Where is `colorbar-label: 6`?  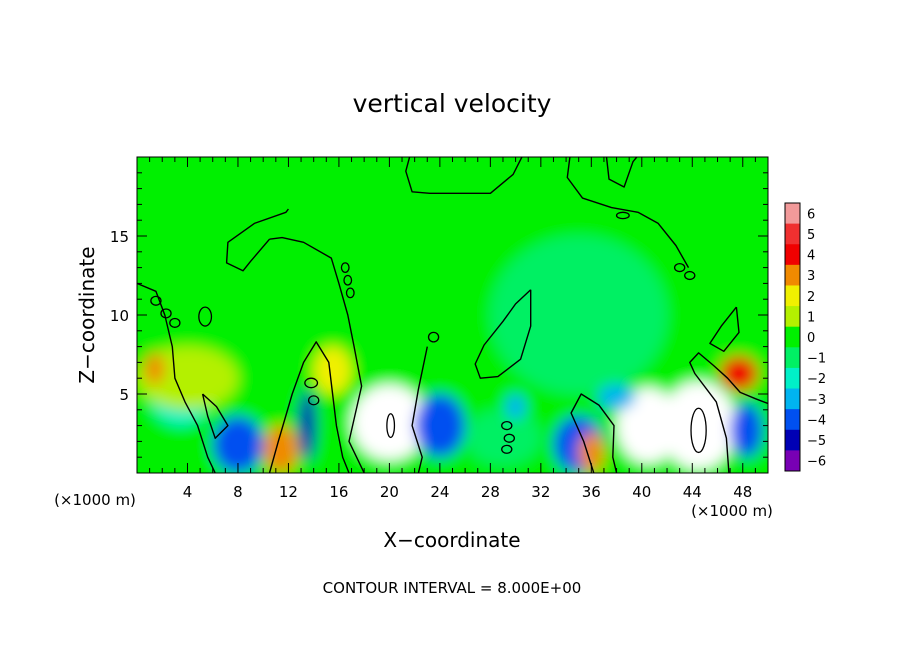
colorbar-label: 6 is located at coordinates (811, 214).